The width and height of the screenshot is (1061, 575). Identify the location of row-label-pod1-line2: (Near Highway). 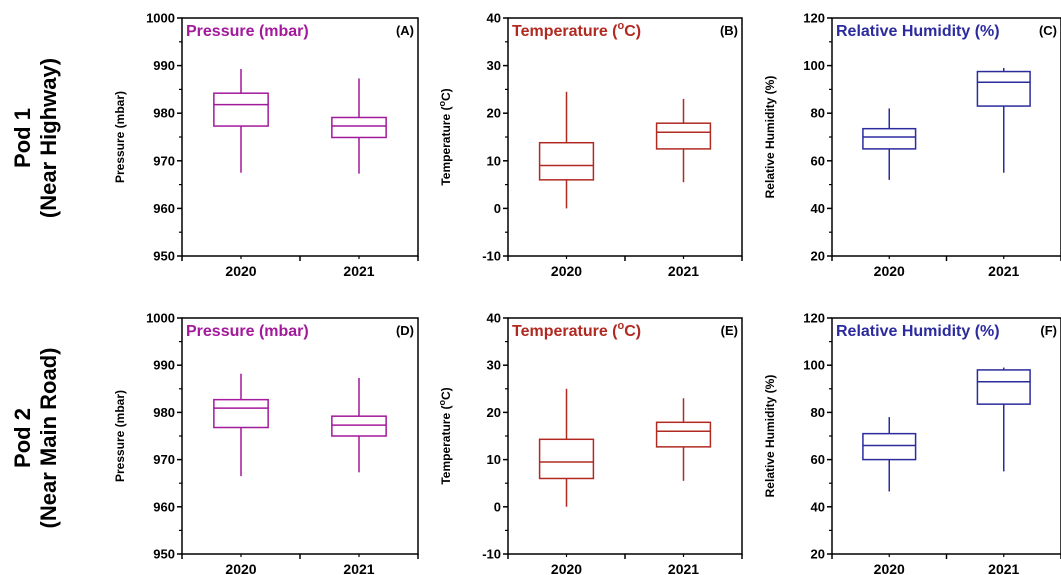
(48, 138).